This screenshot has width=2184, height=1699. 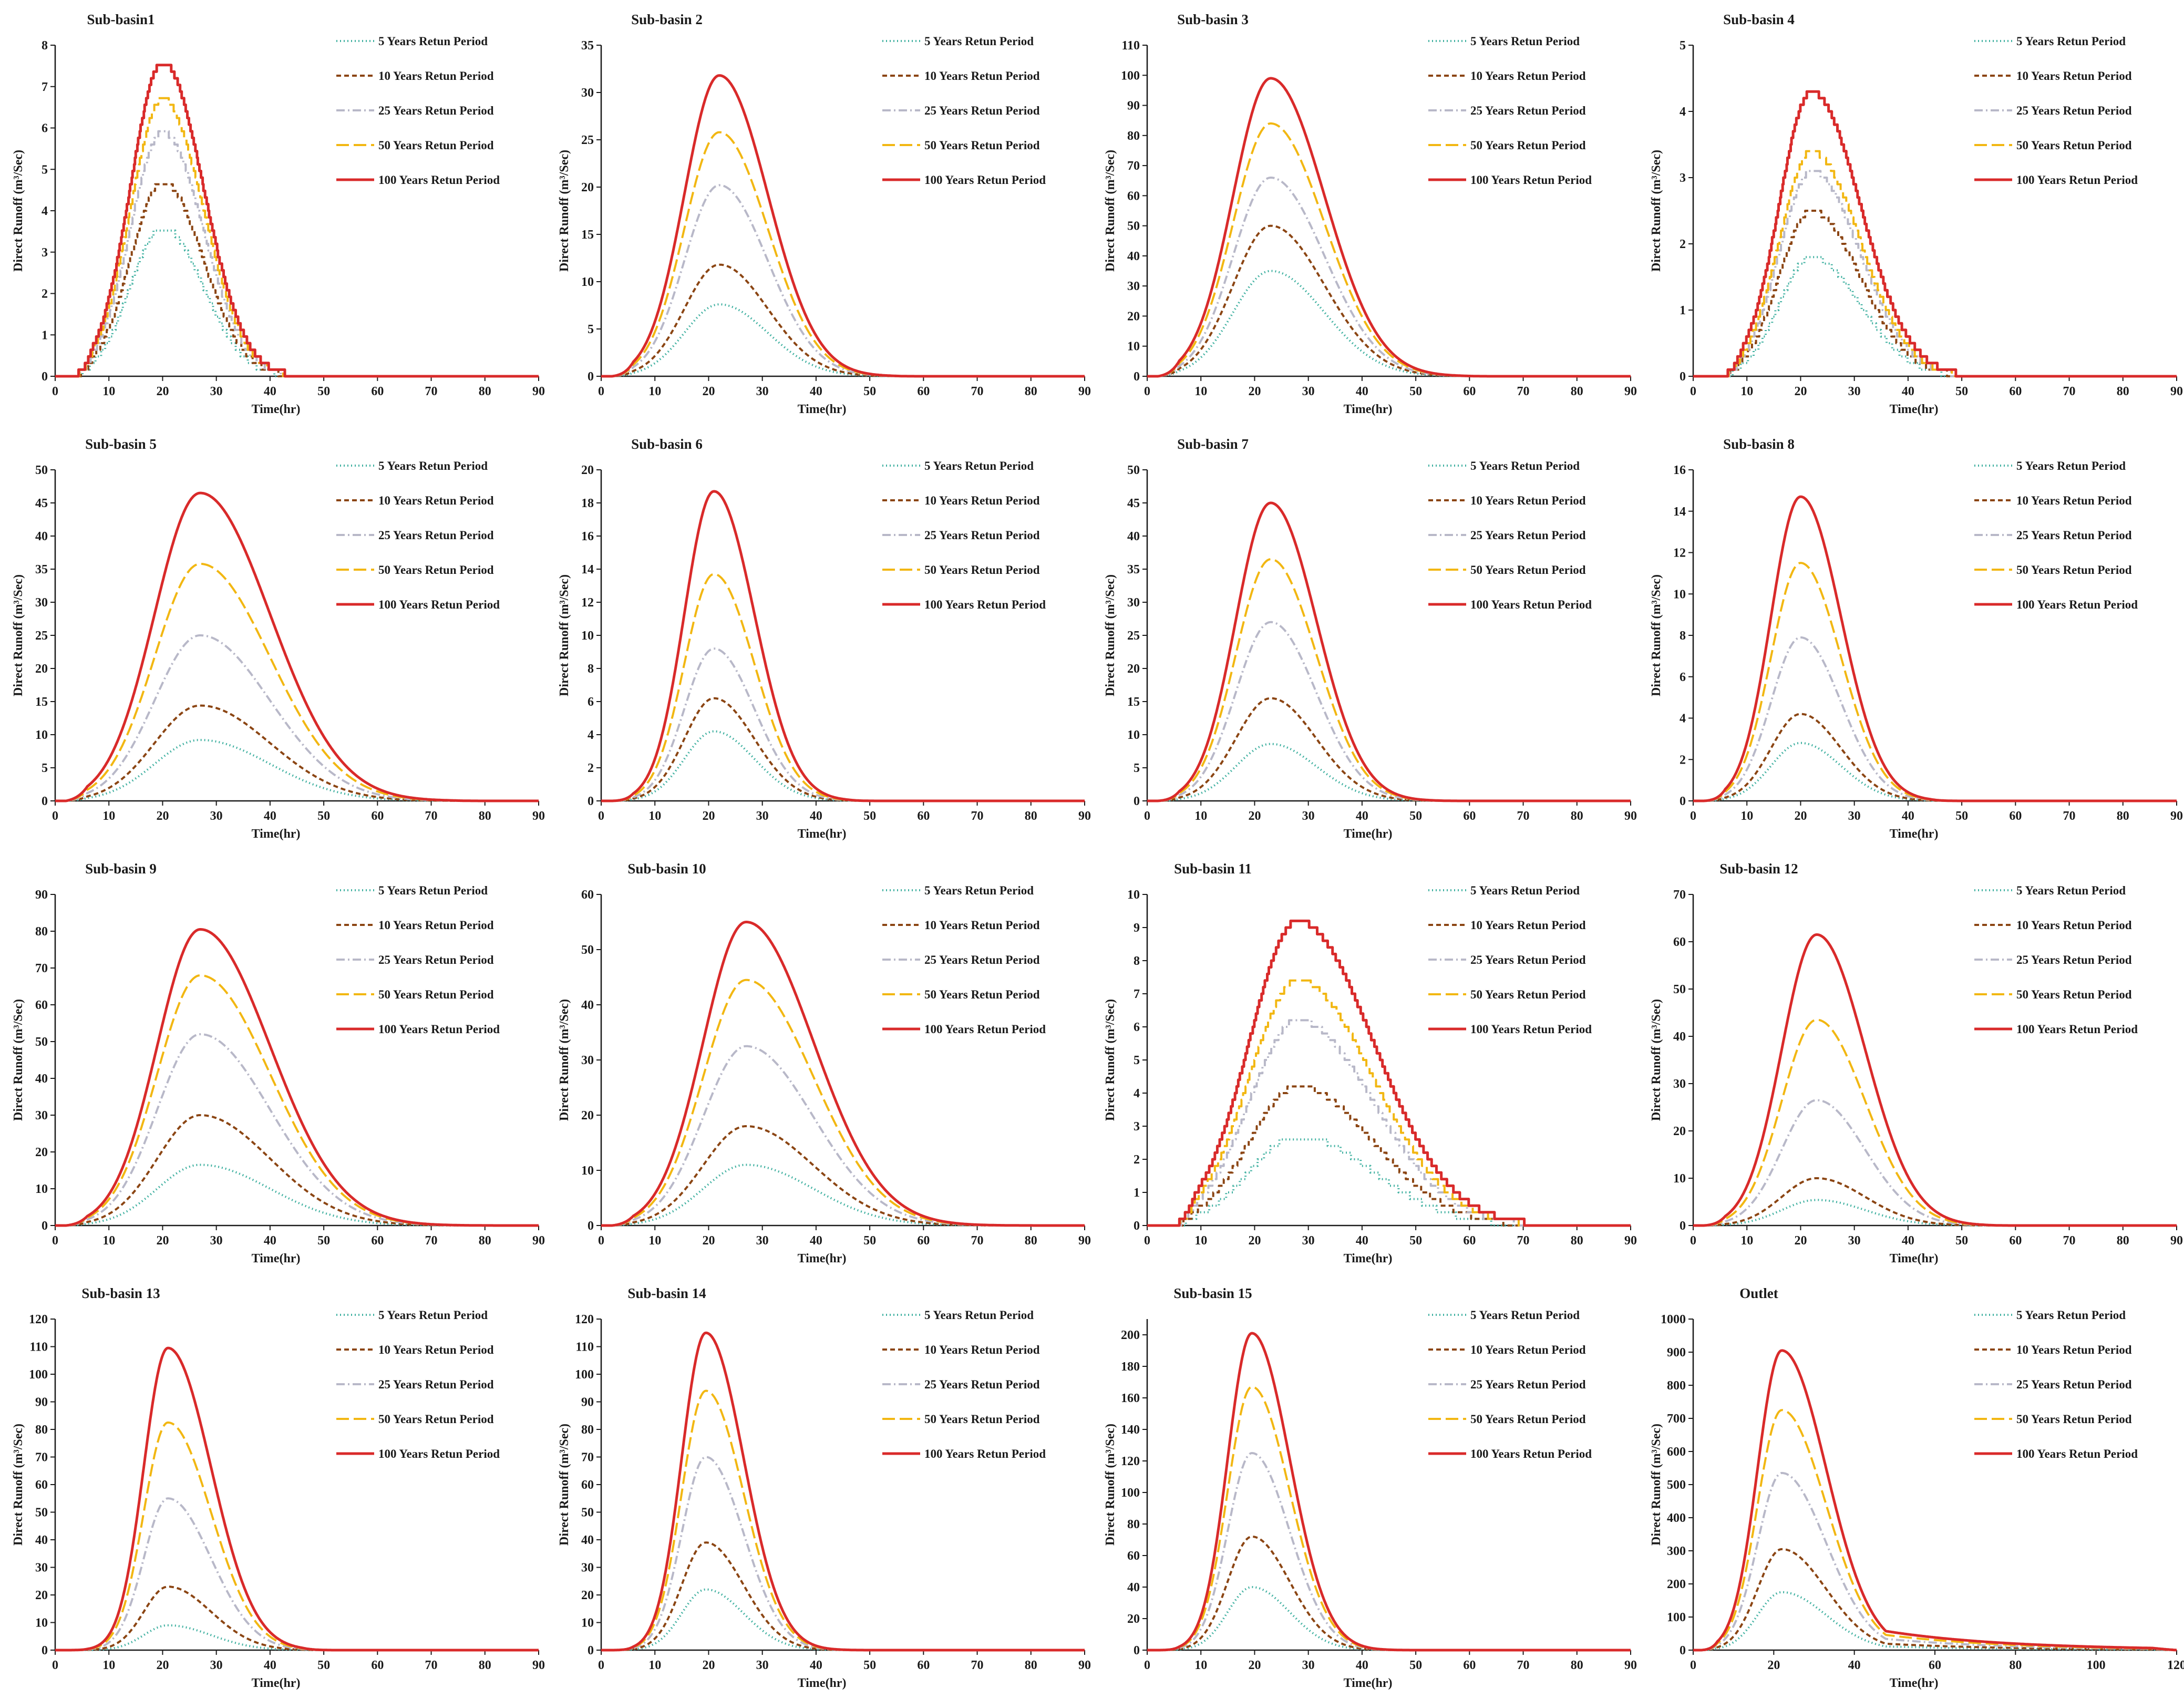 What do you see at coordinates (1683, 310) in the screenshot?
I see `y-tick-label: 1` at bounding box center [1683, 310].